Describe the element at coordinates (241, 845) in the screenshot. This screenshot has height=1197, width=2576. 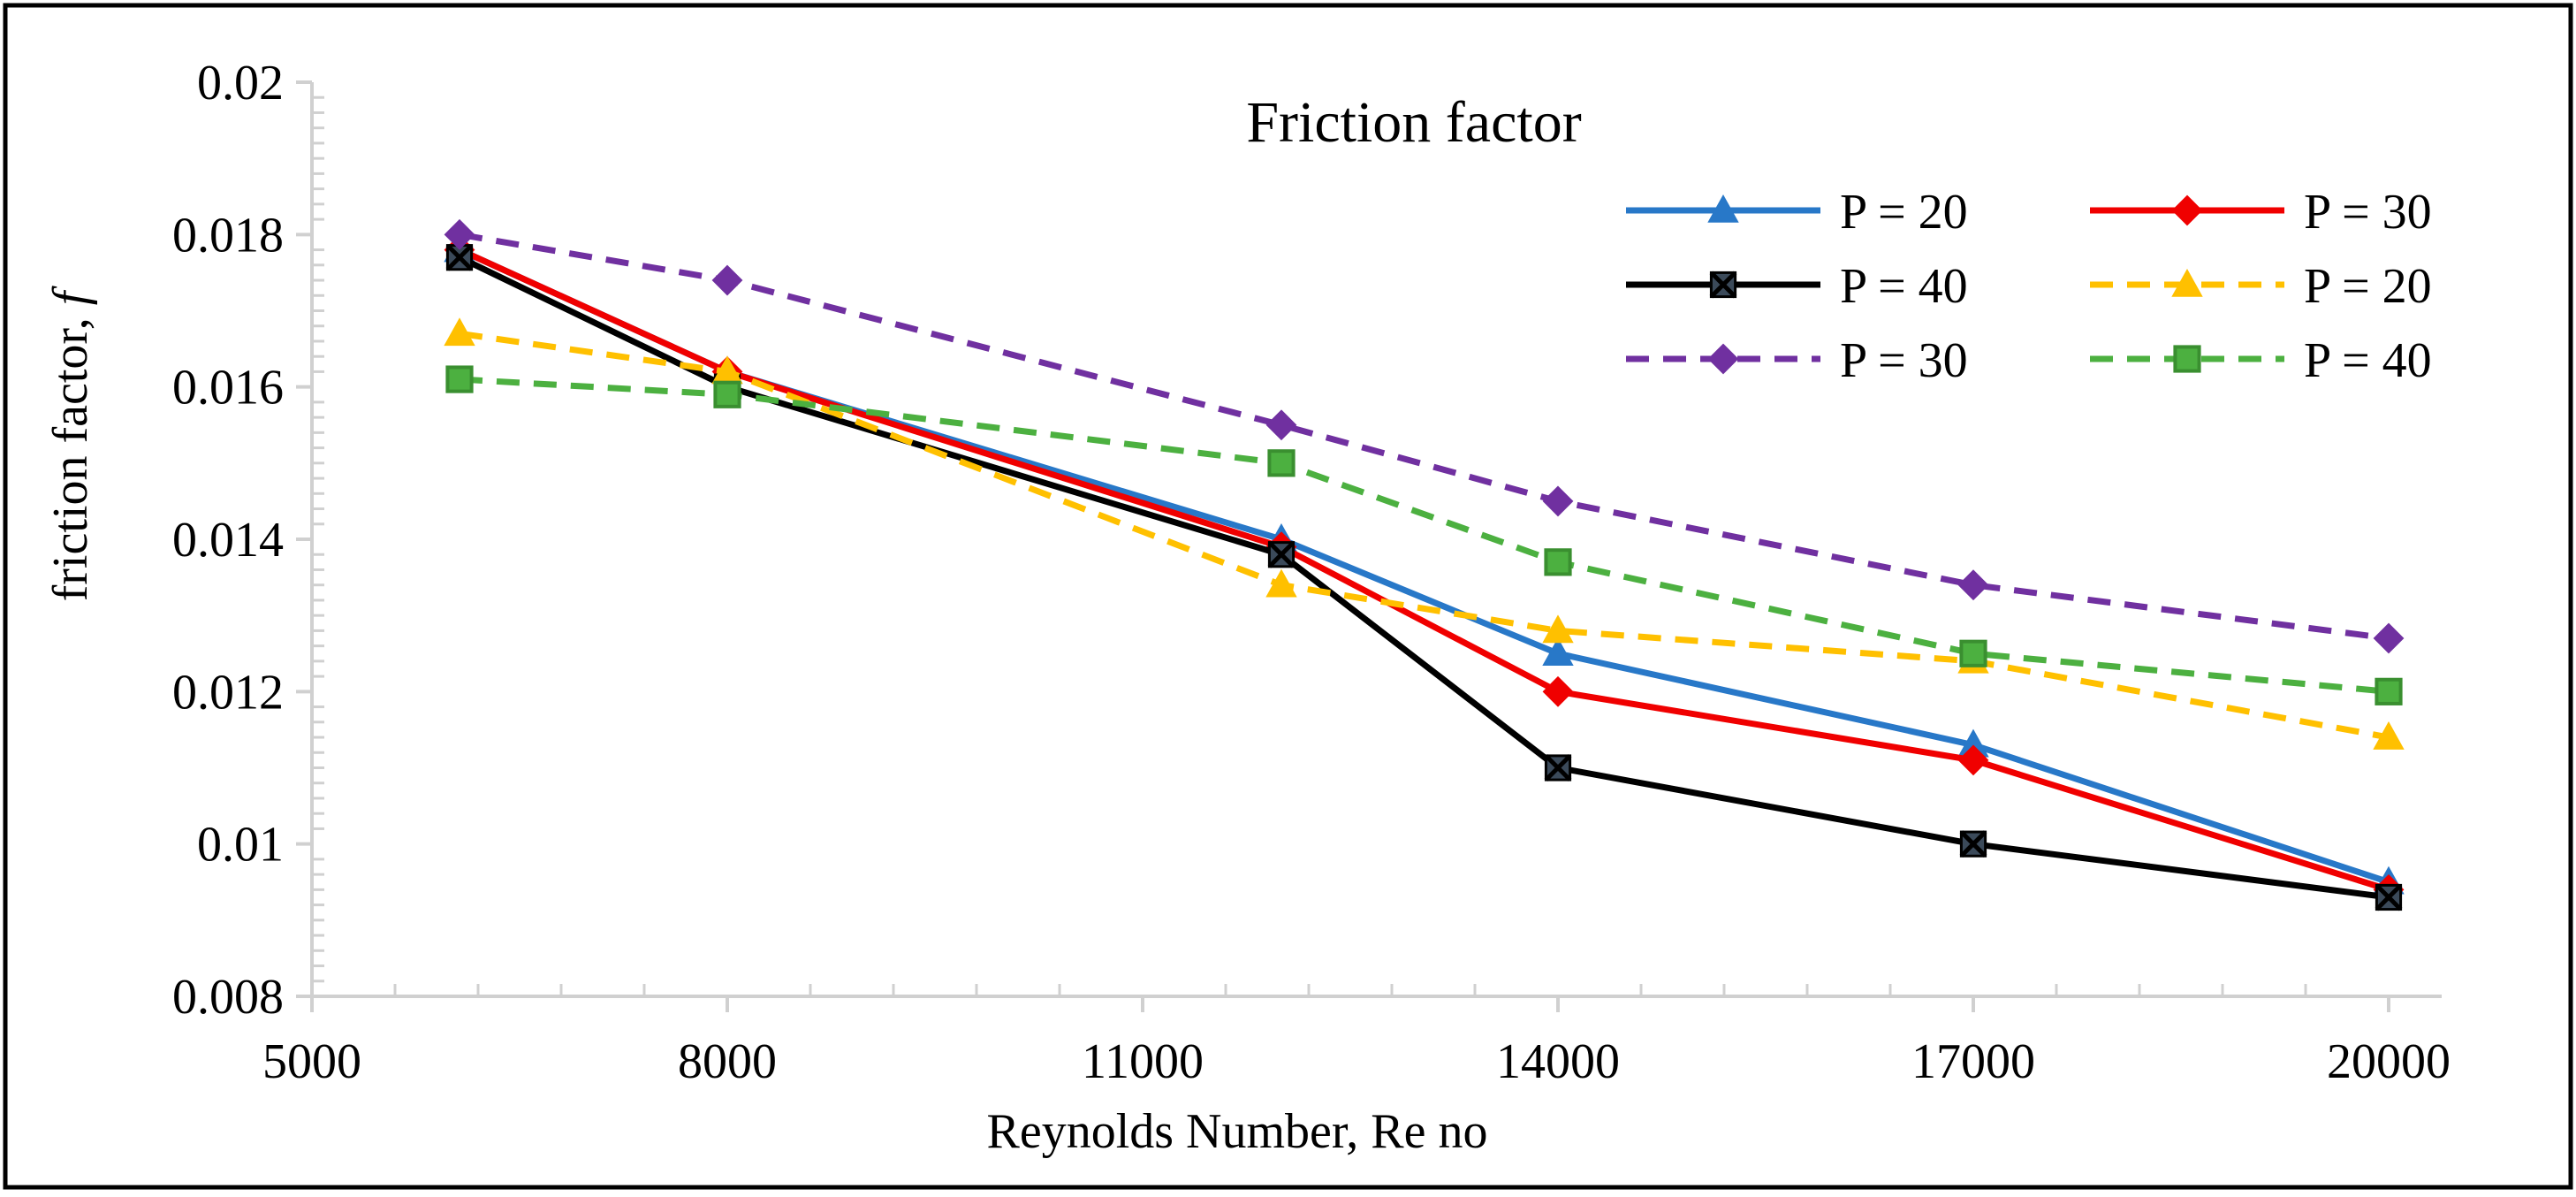
I see `y-tick-label: 0.01` at that location.